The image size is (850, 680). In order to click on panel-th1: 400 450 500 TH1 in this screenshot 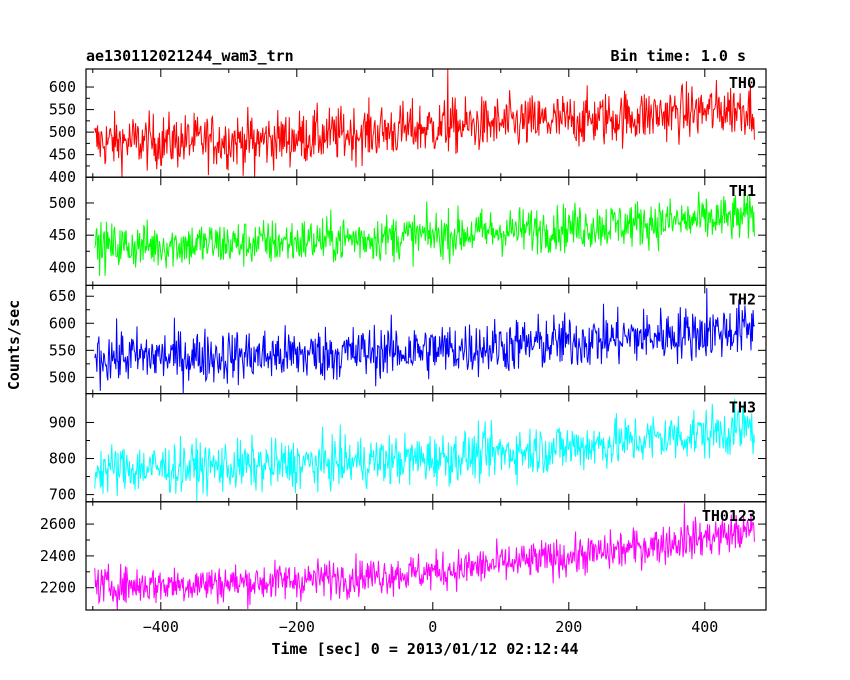, I will do `click(408, 231)`.